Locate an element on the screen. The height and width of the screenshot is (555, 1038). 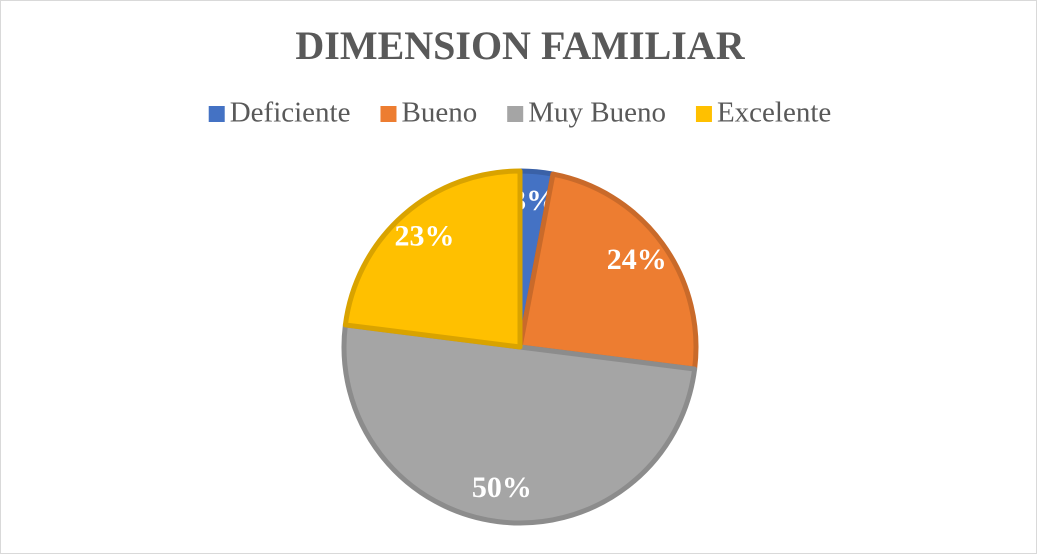
legend: Deficiente Bueno Muy Bueno Excelente is located at coordinates (519, 113).